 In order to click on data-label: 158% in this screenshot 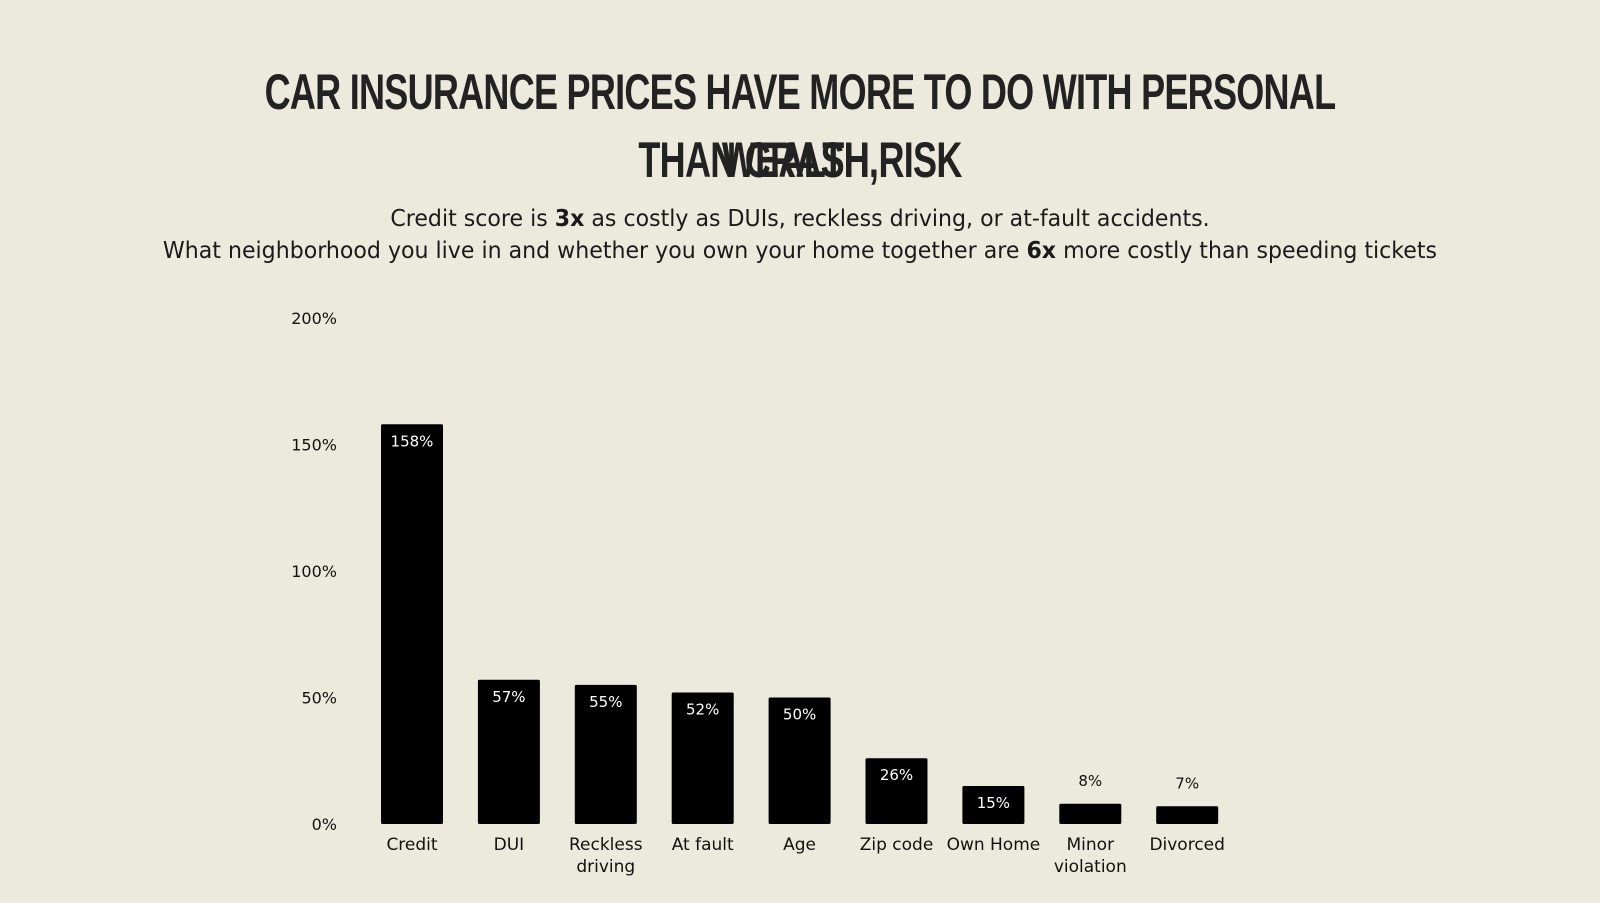, I will do `click(412, 441)`.